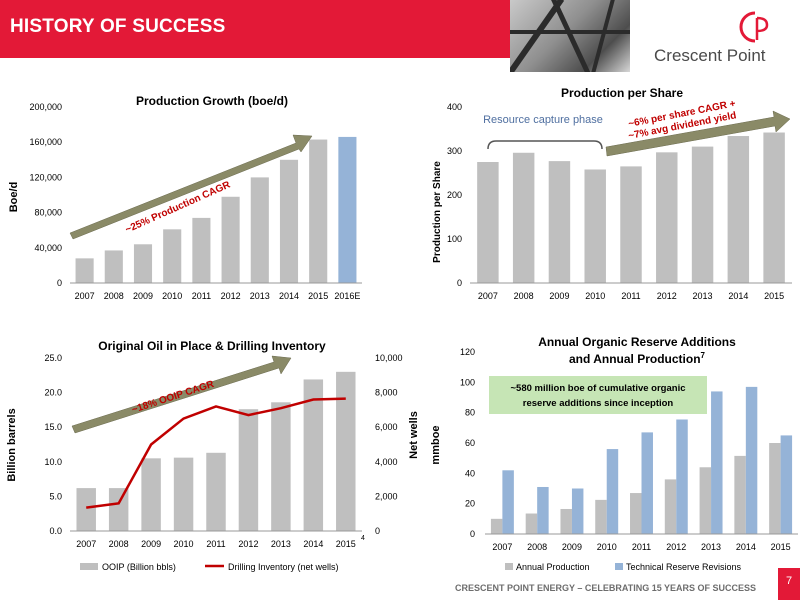 The image size is (800, 600). I want to click on chart-title: Production Growth (boe/d), so click(212, 101).